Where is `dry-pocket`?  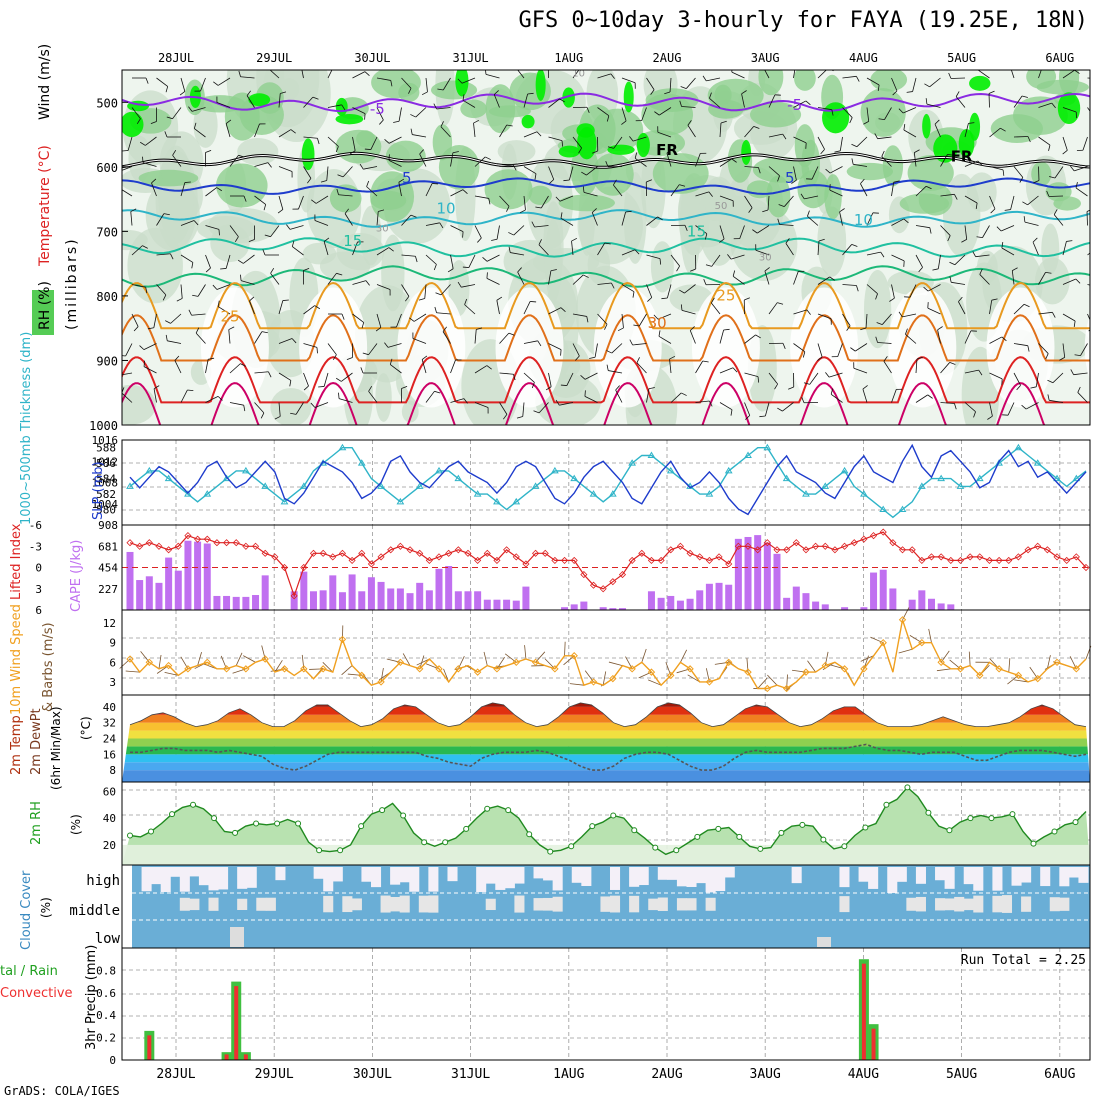 dry-pocket is located at coordinates (725, 347).